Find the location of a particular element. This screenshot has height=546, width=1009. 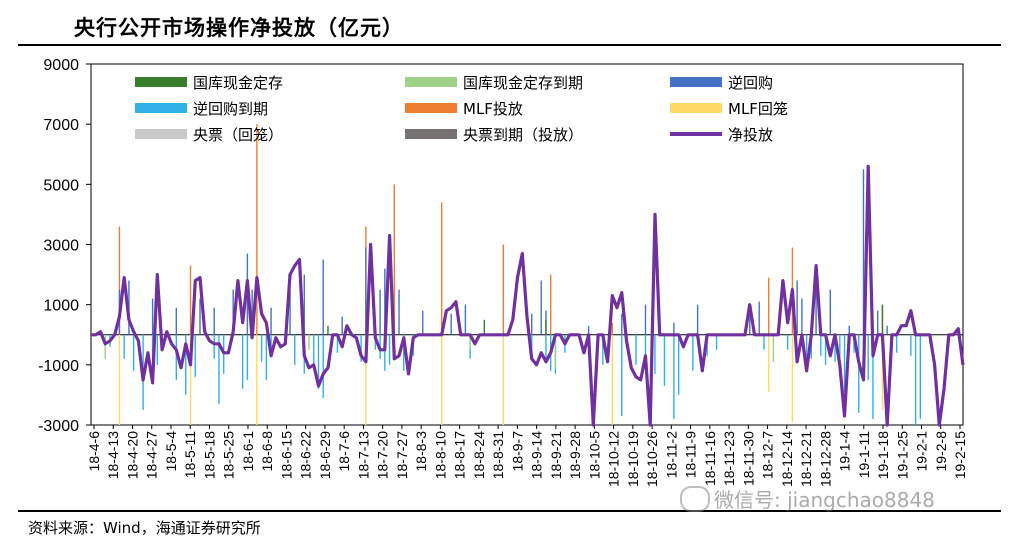

x-tick-label: 18-6-22 is located at coordinates (306, 455).